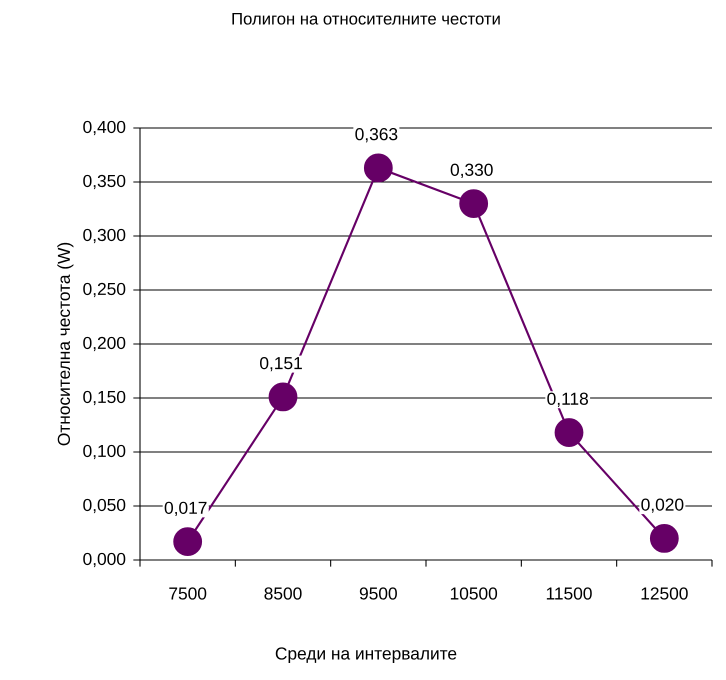 Image resolution: width=726 pixels, height=680 pixels. What do you see at coordinates (104, 506) in the screenshot?
I see `y-tick-label: 0,050` at bounding box center [104, 506].